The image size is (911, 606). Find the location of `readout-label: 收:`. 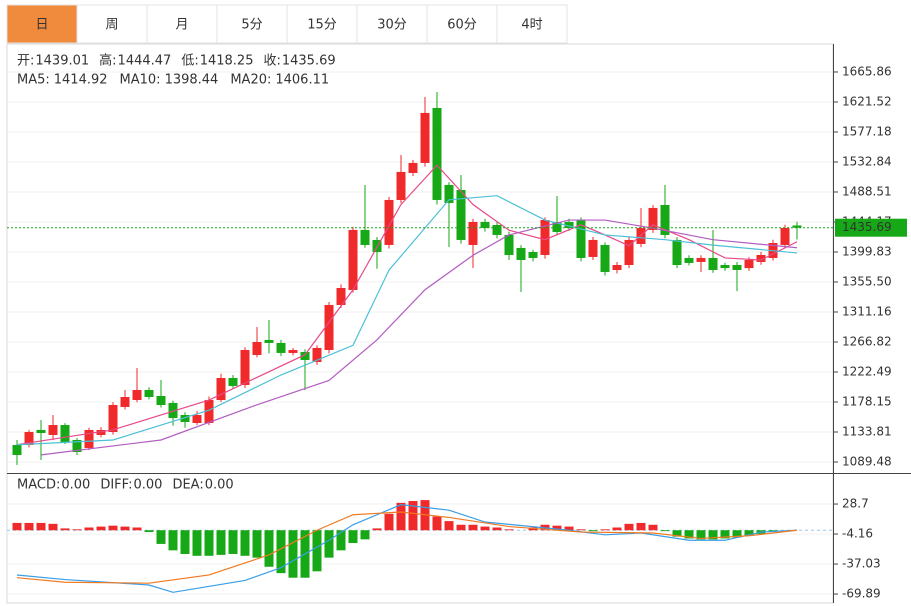

readout-label: 收: is located at coordinates (271, 61).